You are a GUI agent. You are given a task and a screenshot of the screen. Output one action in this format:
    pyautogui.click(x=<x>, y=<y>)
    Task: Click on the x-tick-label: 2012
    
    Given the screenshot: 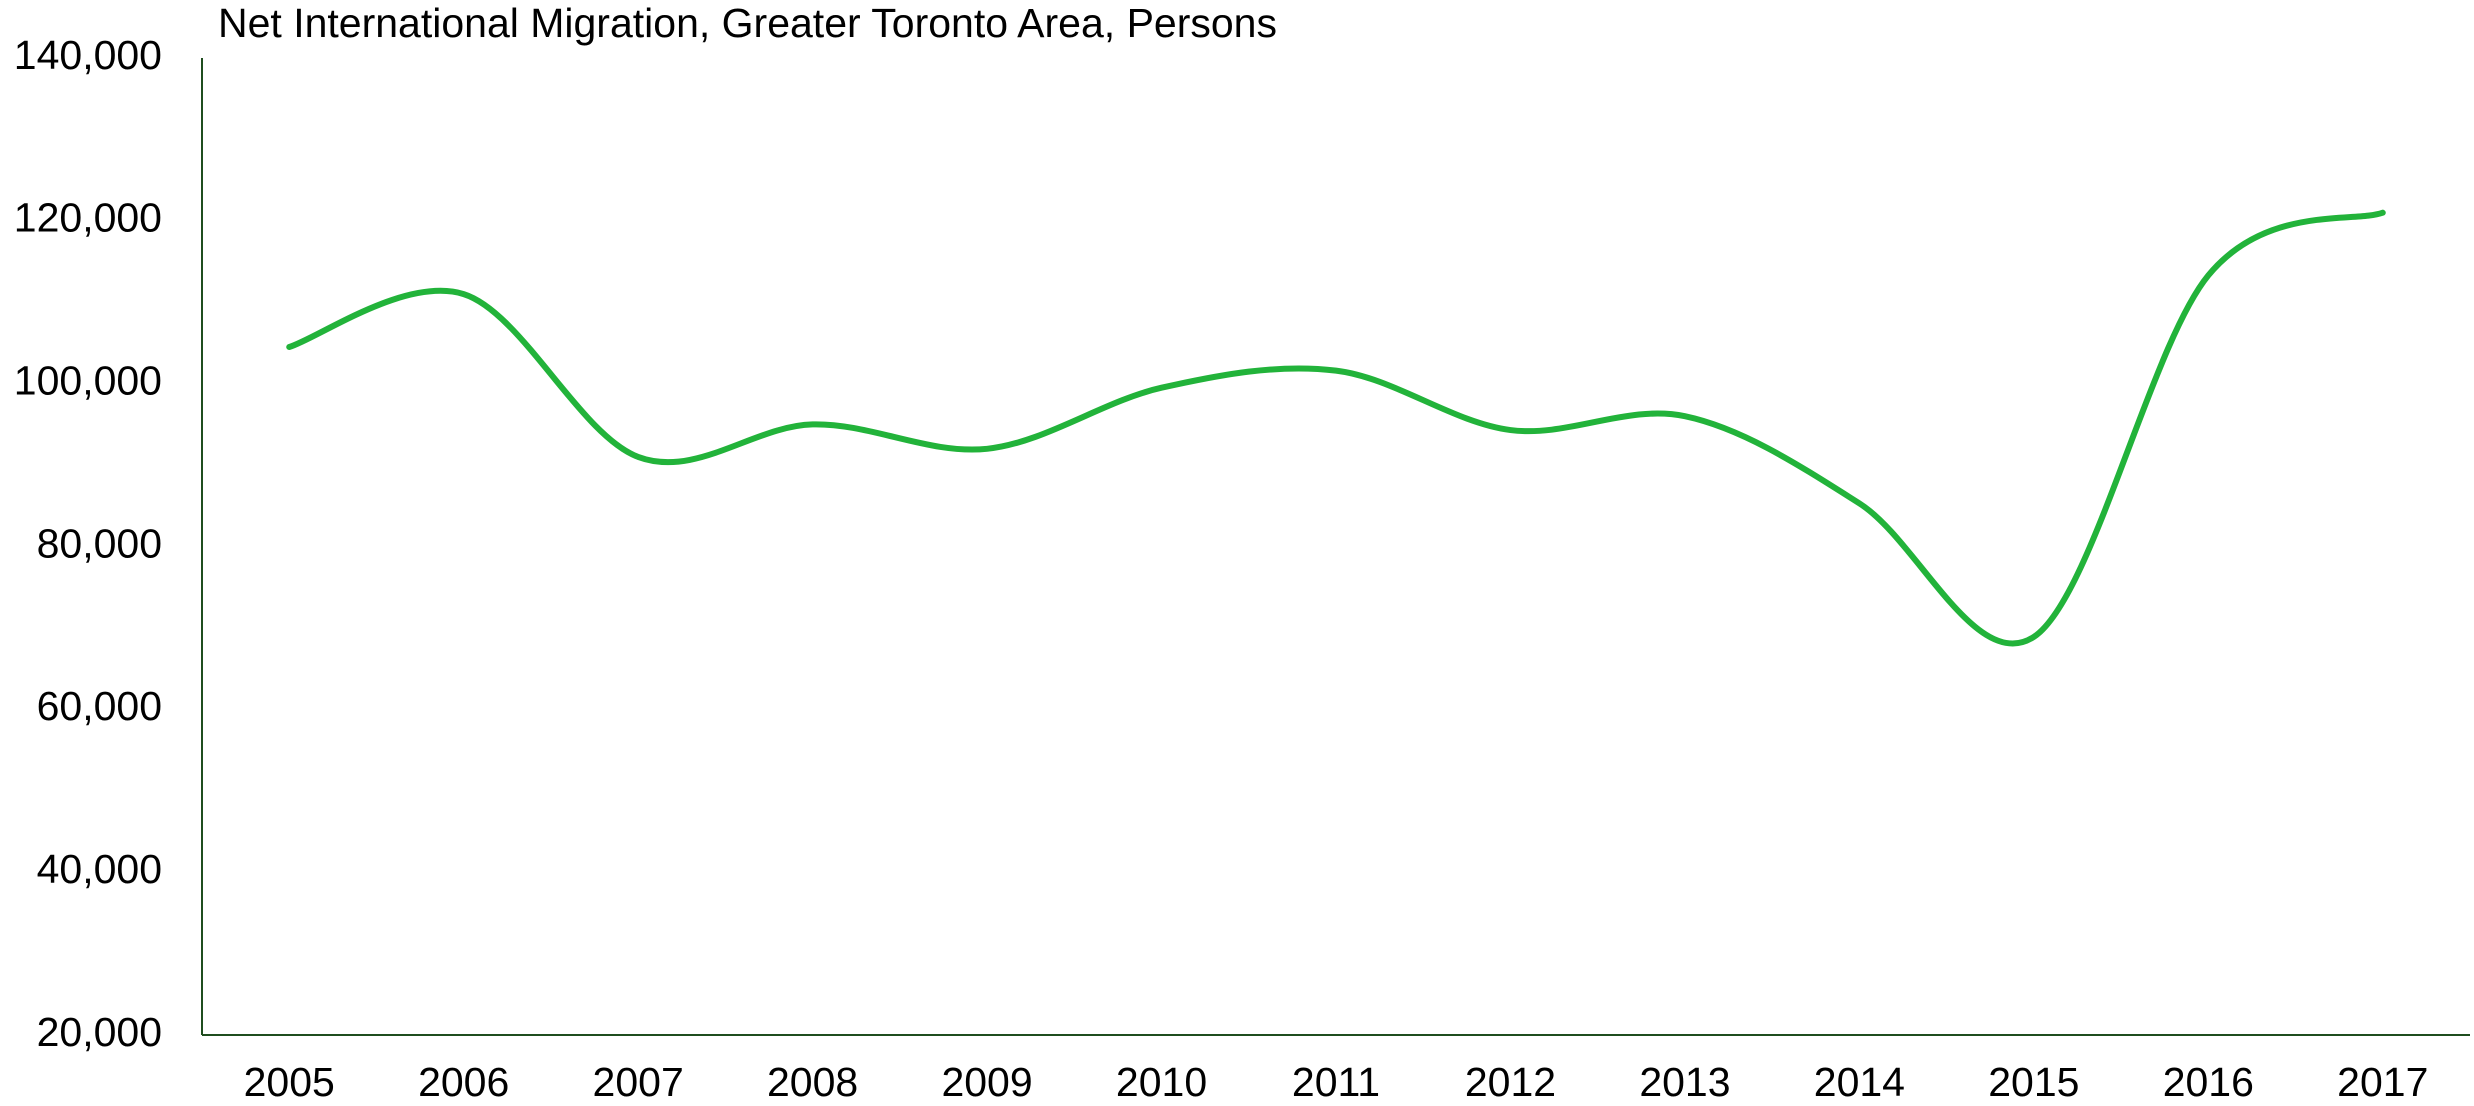 What is the action you would take?
    pyautogui.click(x=1510, y=1082)
    